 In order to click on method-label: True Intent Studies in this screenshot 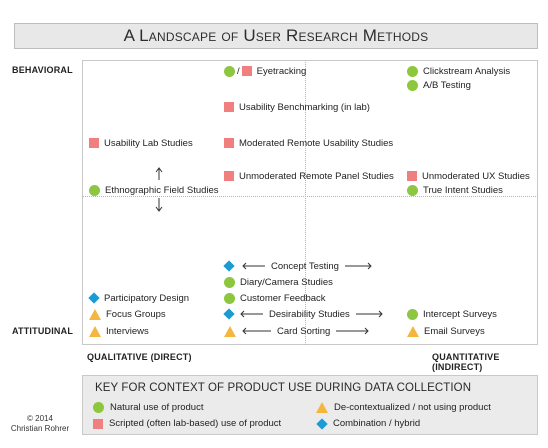, I will do `click(463, 190)`.